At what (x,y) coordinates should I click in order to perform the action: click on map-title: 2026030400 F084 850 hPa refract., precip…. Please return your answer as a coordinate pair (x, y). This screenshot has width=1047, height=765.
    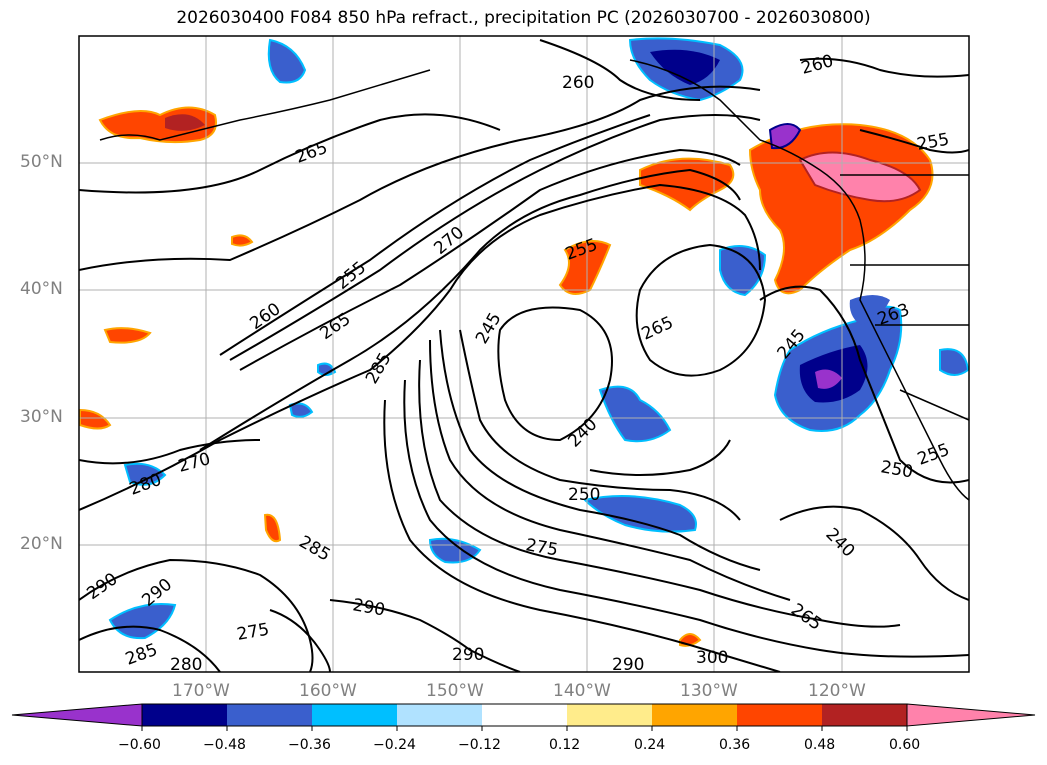
    Looking at the image, I should click on (523, 18).